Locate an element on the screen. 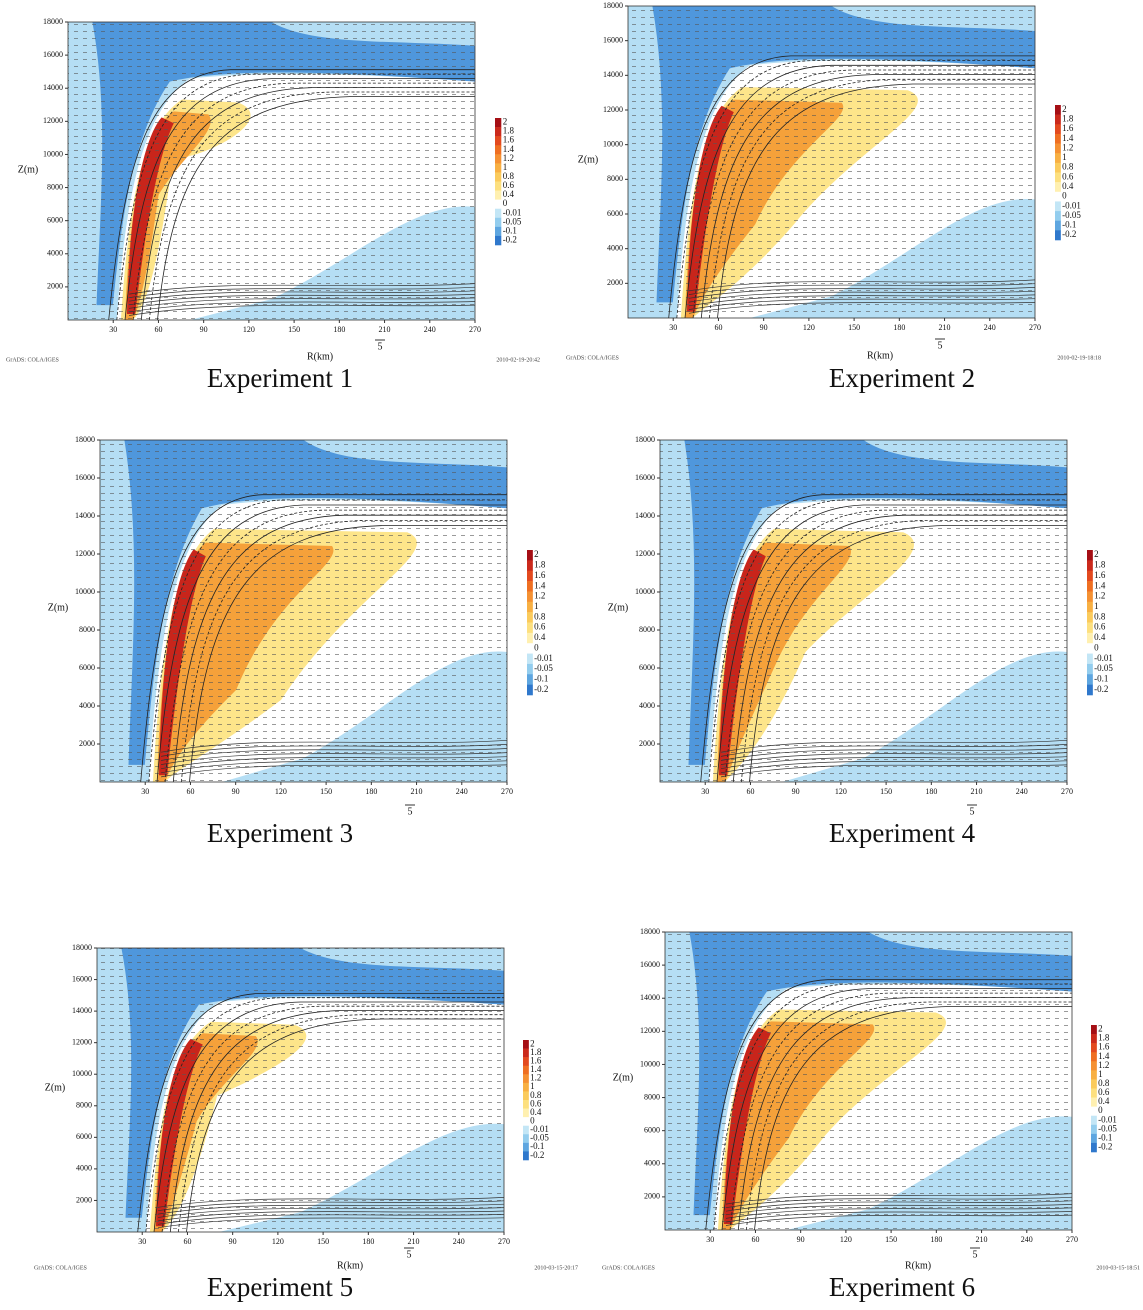 This screenshot has height=1310, width=1143. colorbar-label: 1.8 is located at coordinates (1068, 119).